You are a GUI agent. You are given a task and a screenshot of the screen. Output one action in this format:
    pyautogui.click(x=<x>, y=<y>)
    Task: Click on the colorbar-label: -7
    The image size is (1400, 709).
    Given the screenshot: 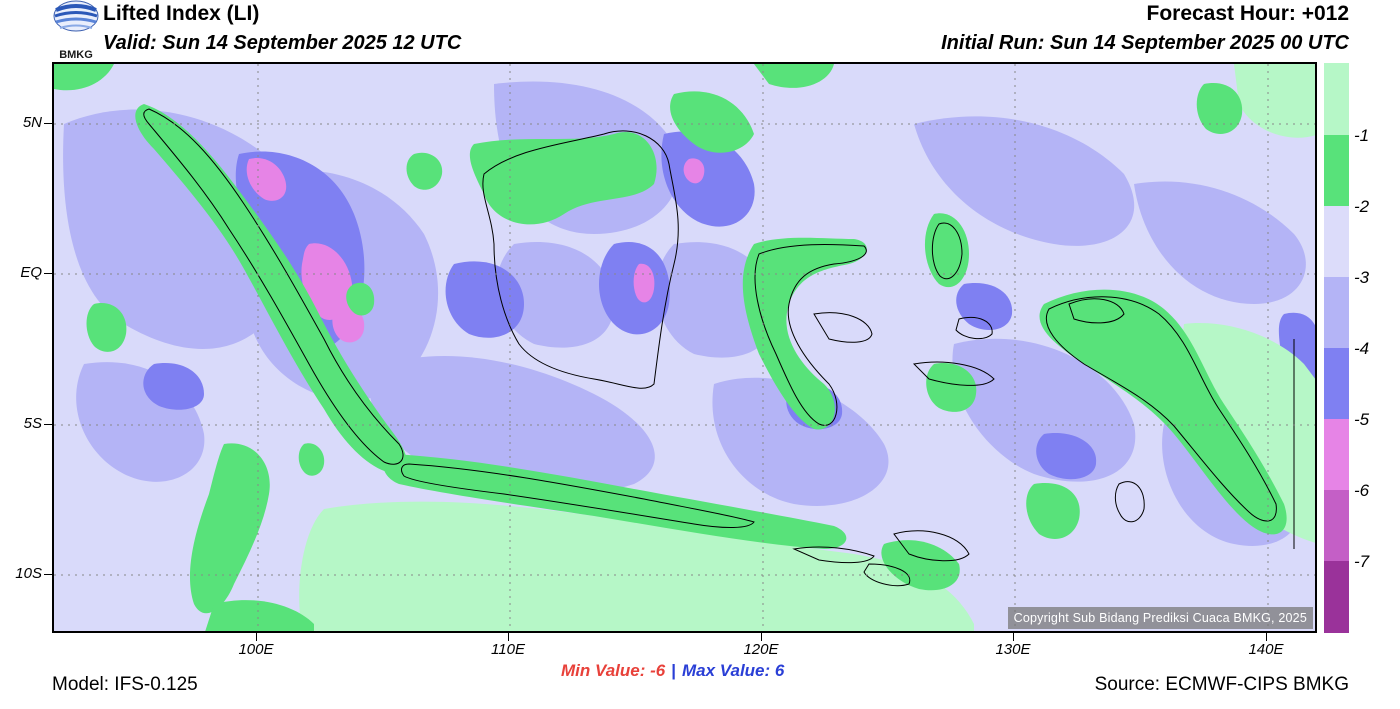 What is the action you would take?
    pyautogui.click(x=1362, y=561)
    